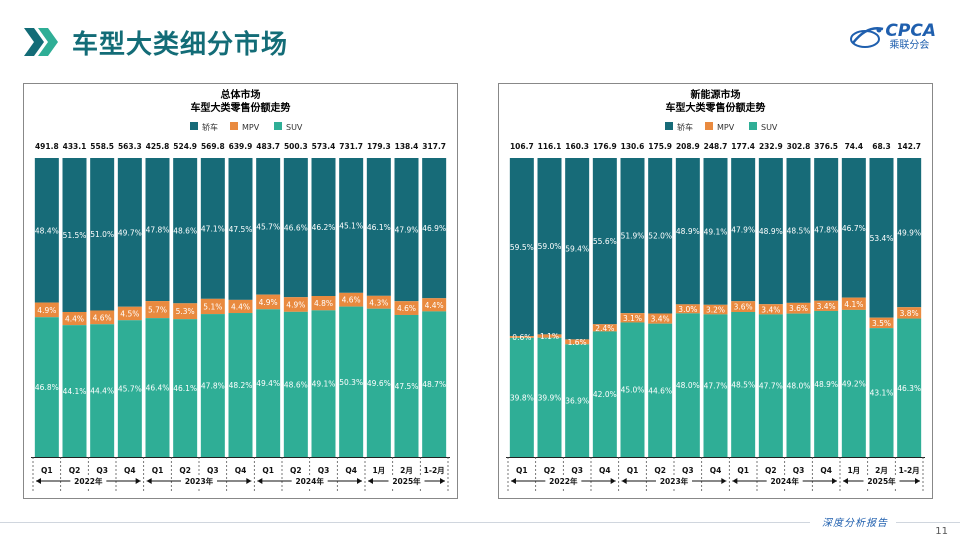 The height and width of the screenshot is (540, 960). I want to click on total-label: 208.9, so click(688, 146).